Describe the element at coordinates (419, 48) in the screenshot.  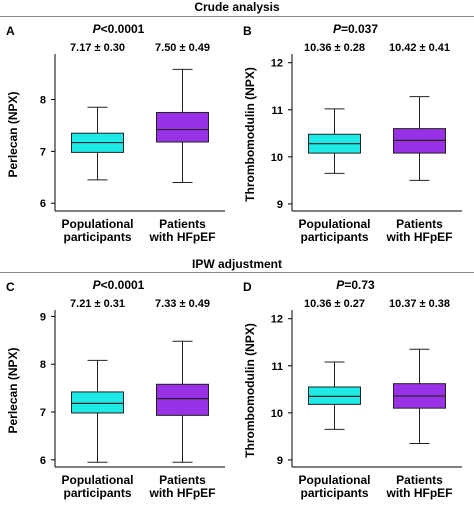
I see `mean-sd-label: 10.42 ± 0.41` at that location.